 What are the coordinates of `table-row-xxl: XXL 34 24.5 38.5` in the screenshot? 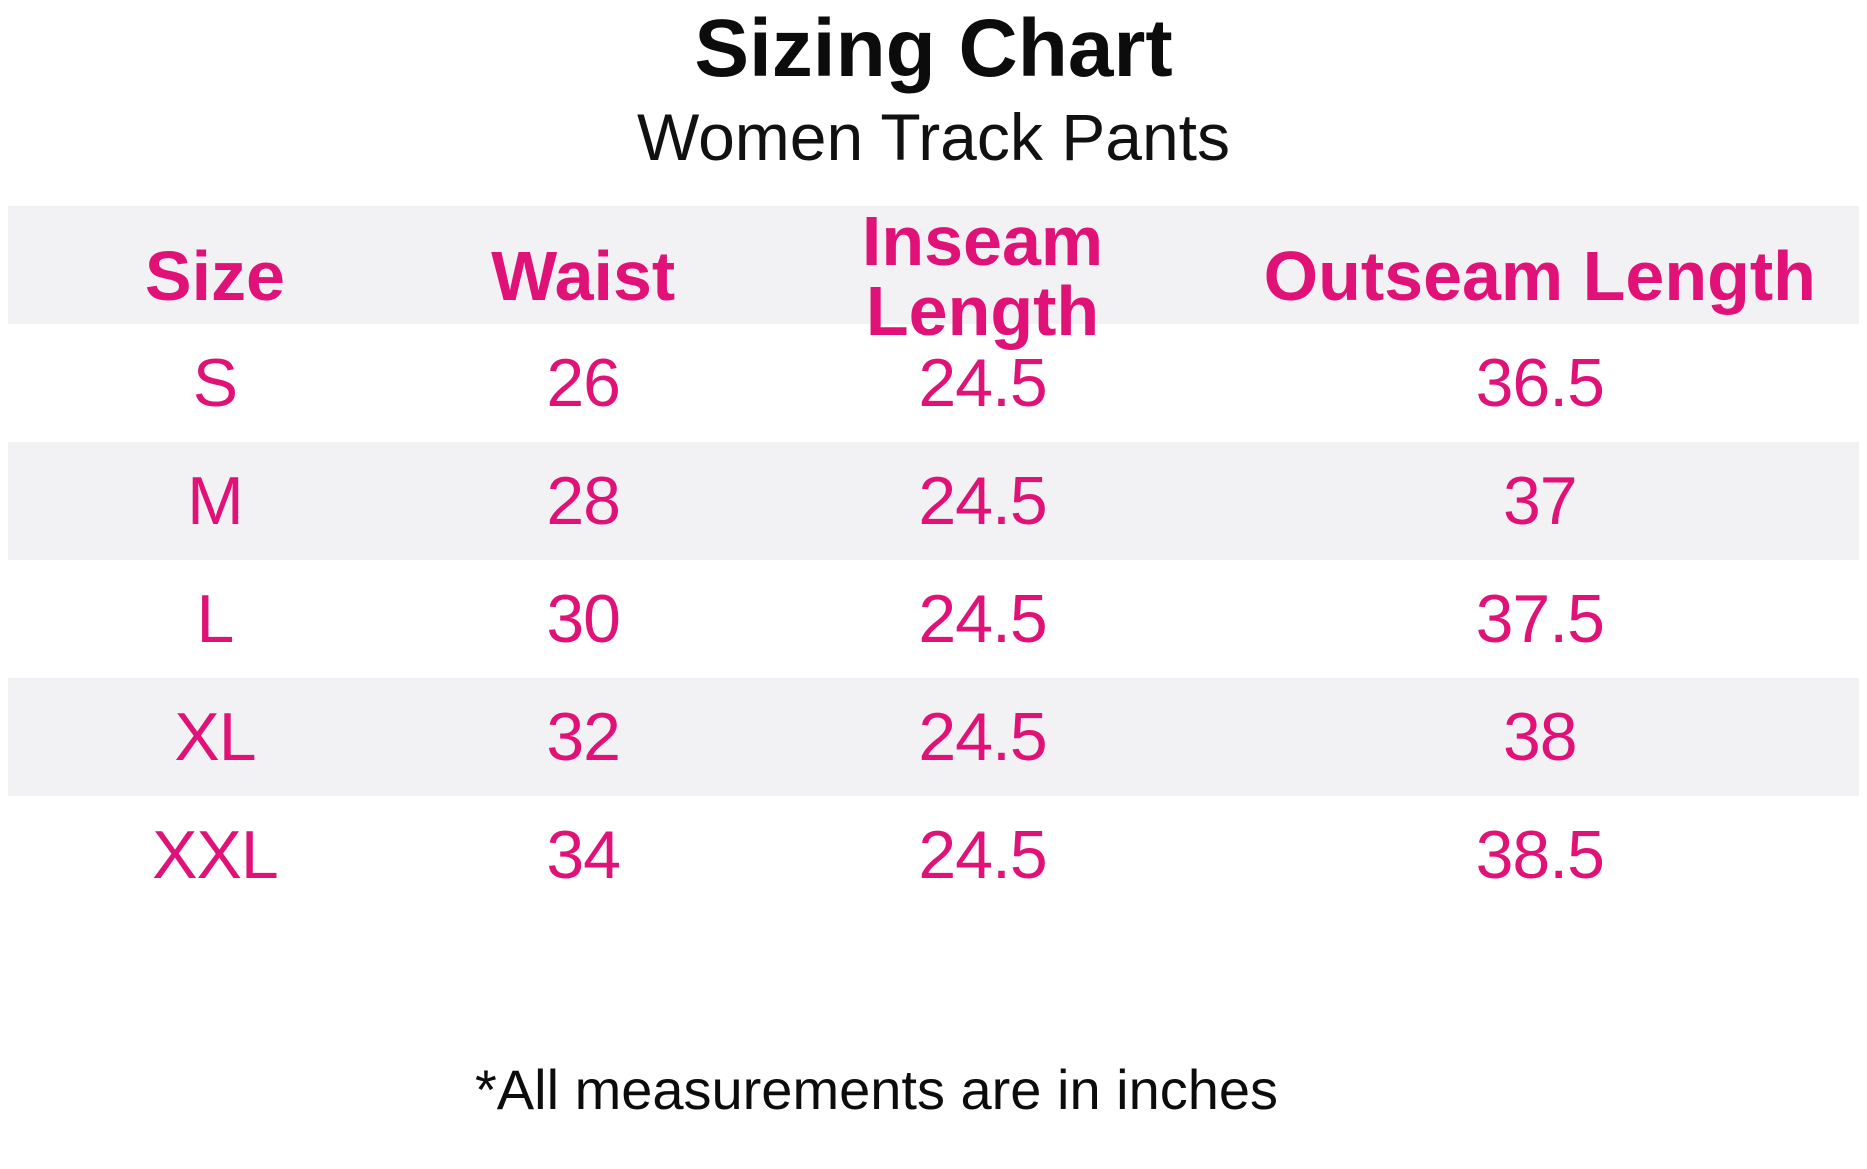 It's located at (933, 855).